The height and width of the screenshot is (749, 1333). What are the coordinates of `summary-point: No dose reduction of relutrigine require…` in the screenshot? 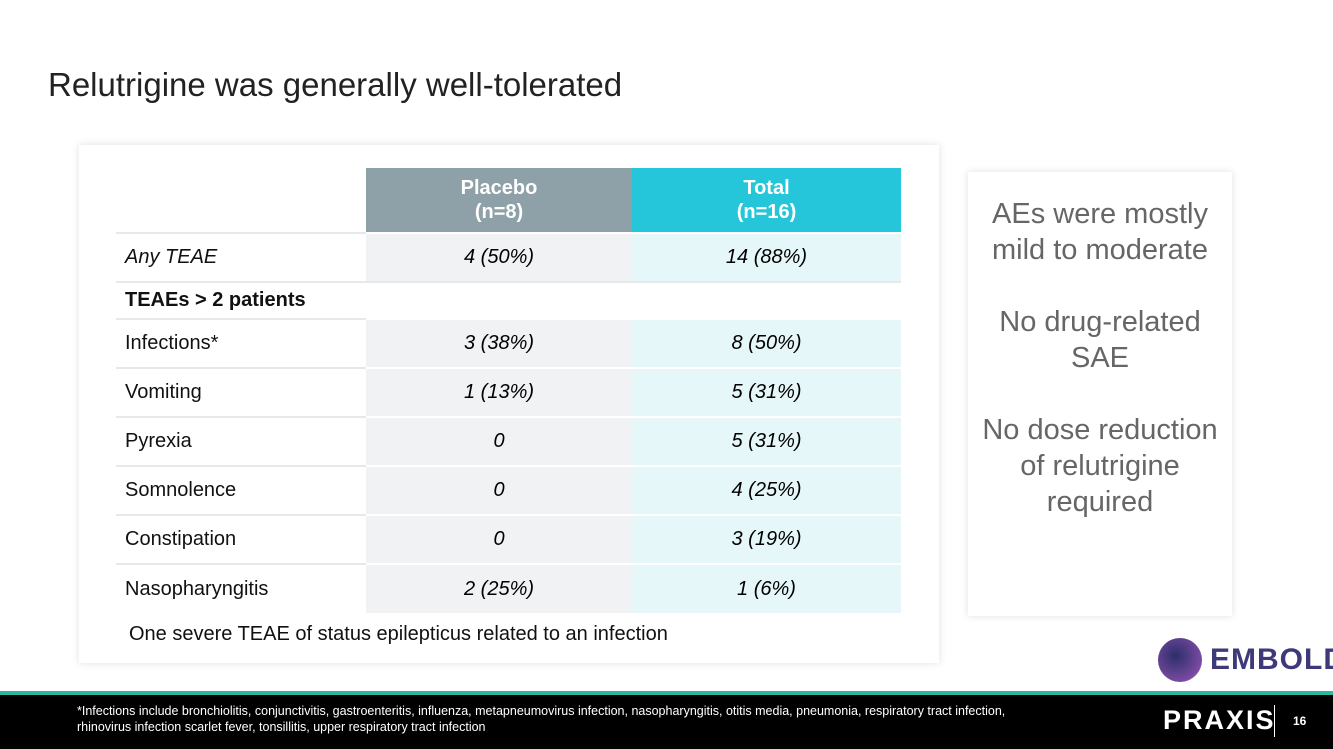 It's located at (1100, 466).